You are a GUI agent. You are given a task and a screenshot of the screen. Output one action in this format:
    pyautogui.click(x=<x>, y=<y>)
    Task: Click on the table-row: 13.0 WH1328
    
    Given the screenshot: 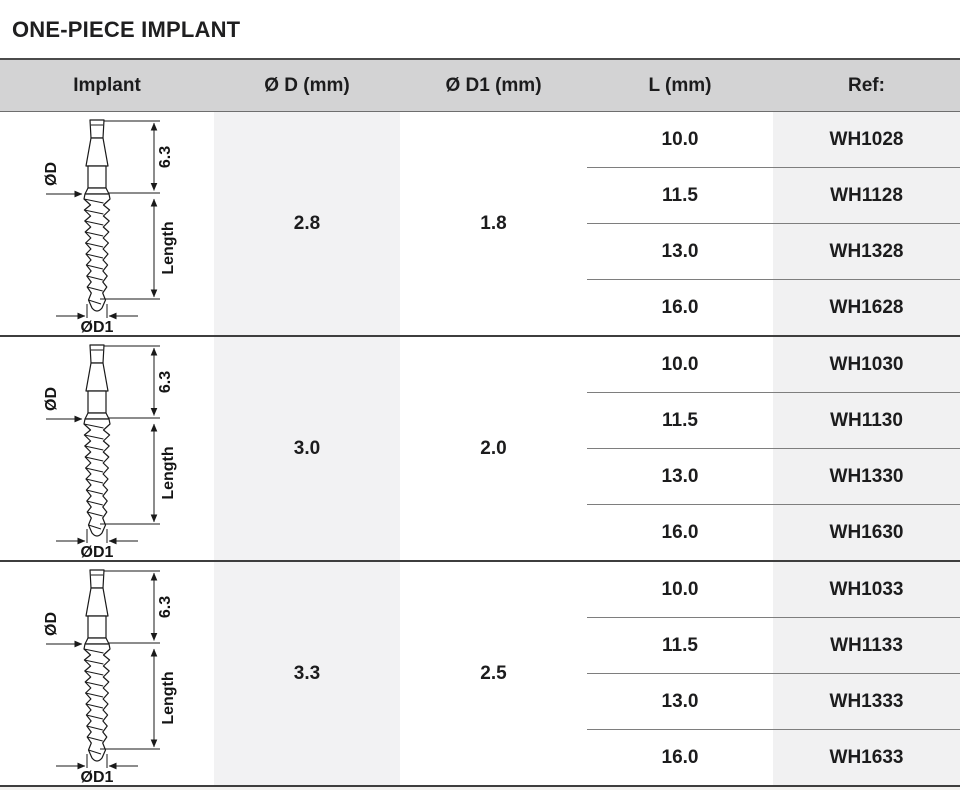 What is the action you would take?
    pyautogui.click(x=773, y=252)
    